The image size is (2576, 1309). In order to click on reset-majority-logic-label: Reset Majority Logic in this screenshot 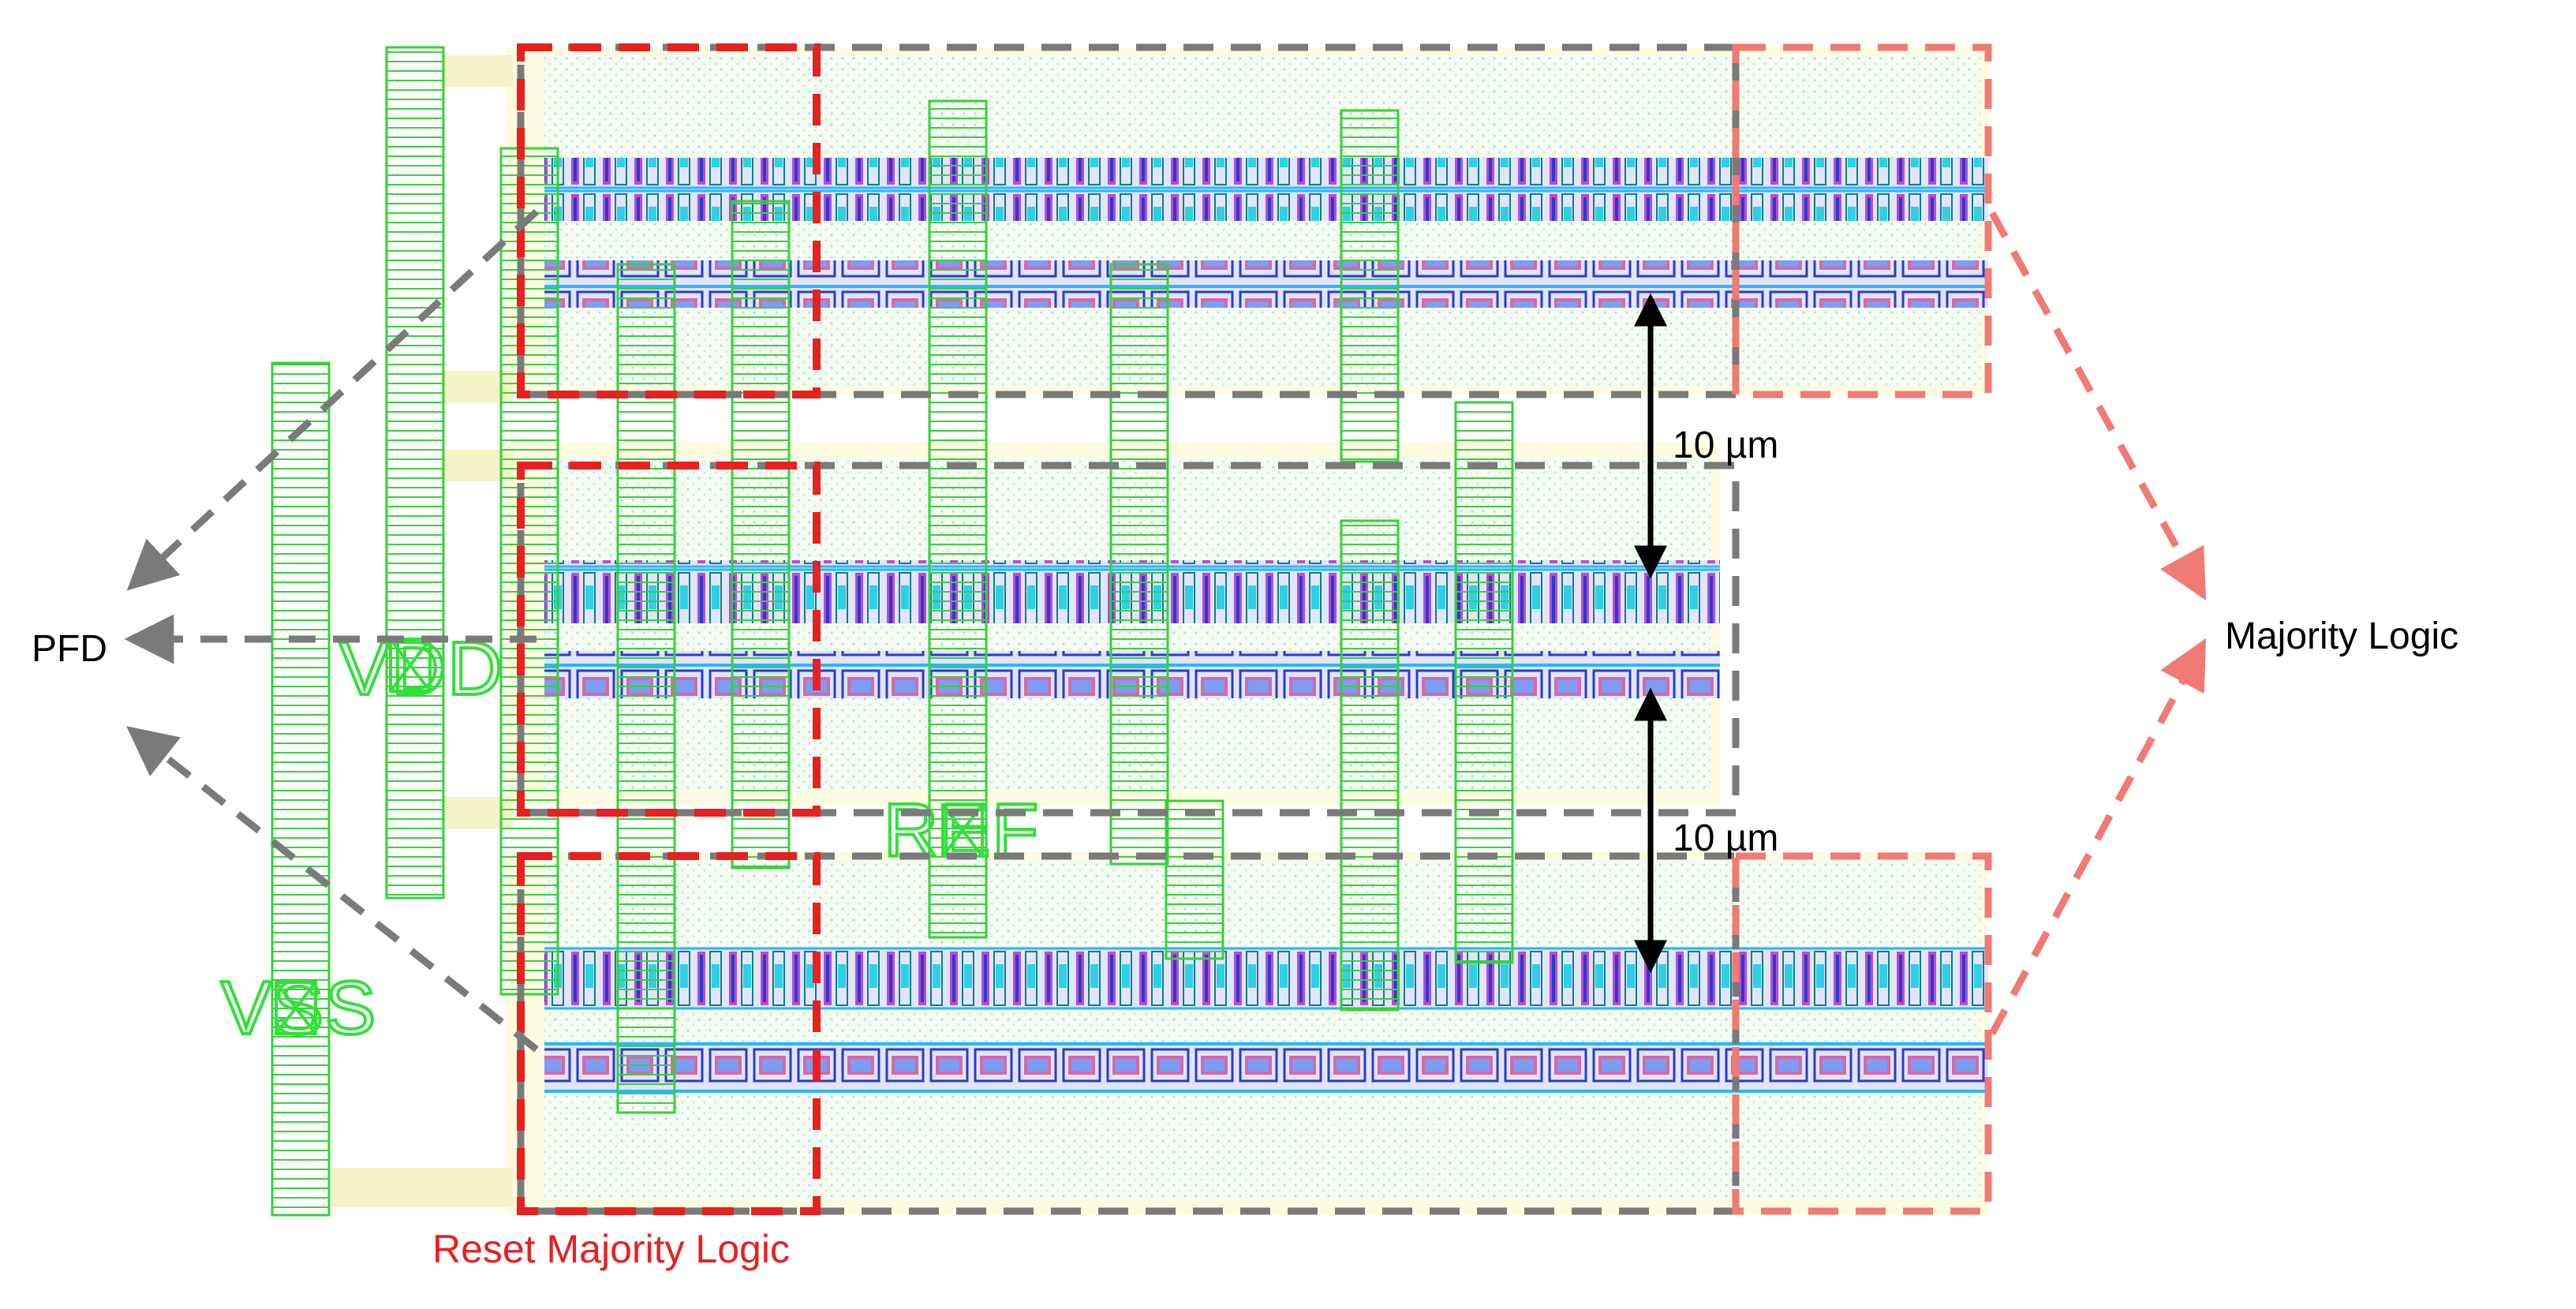, I will do `click(611, 1249)`.